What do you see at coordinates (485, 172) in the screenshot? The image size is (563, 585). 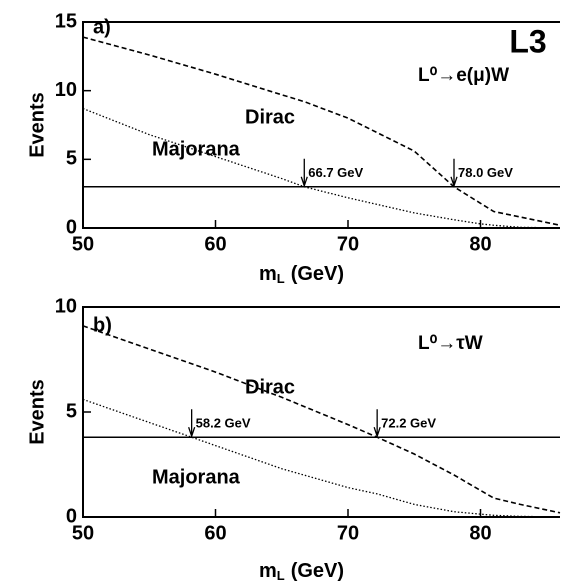 I see `annotation-label: 78.0 GeV` at bounding box center [485, 172].